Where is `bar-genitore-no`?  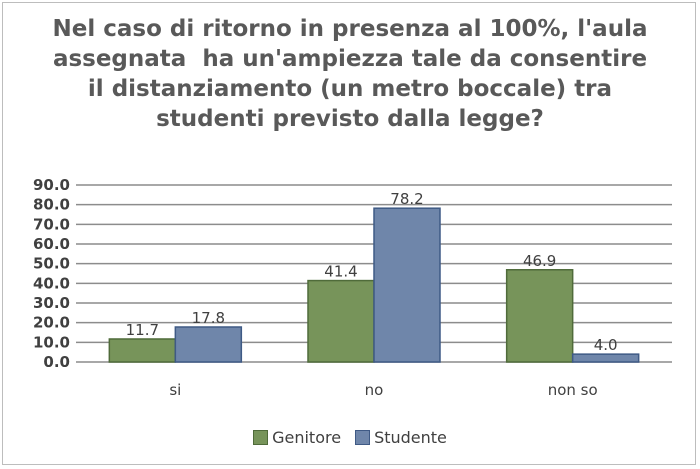 bar-genitore-no is located at coordinates (341, 321).